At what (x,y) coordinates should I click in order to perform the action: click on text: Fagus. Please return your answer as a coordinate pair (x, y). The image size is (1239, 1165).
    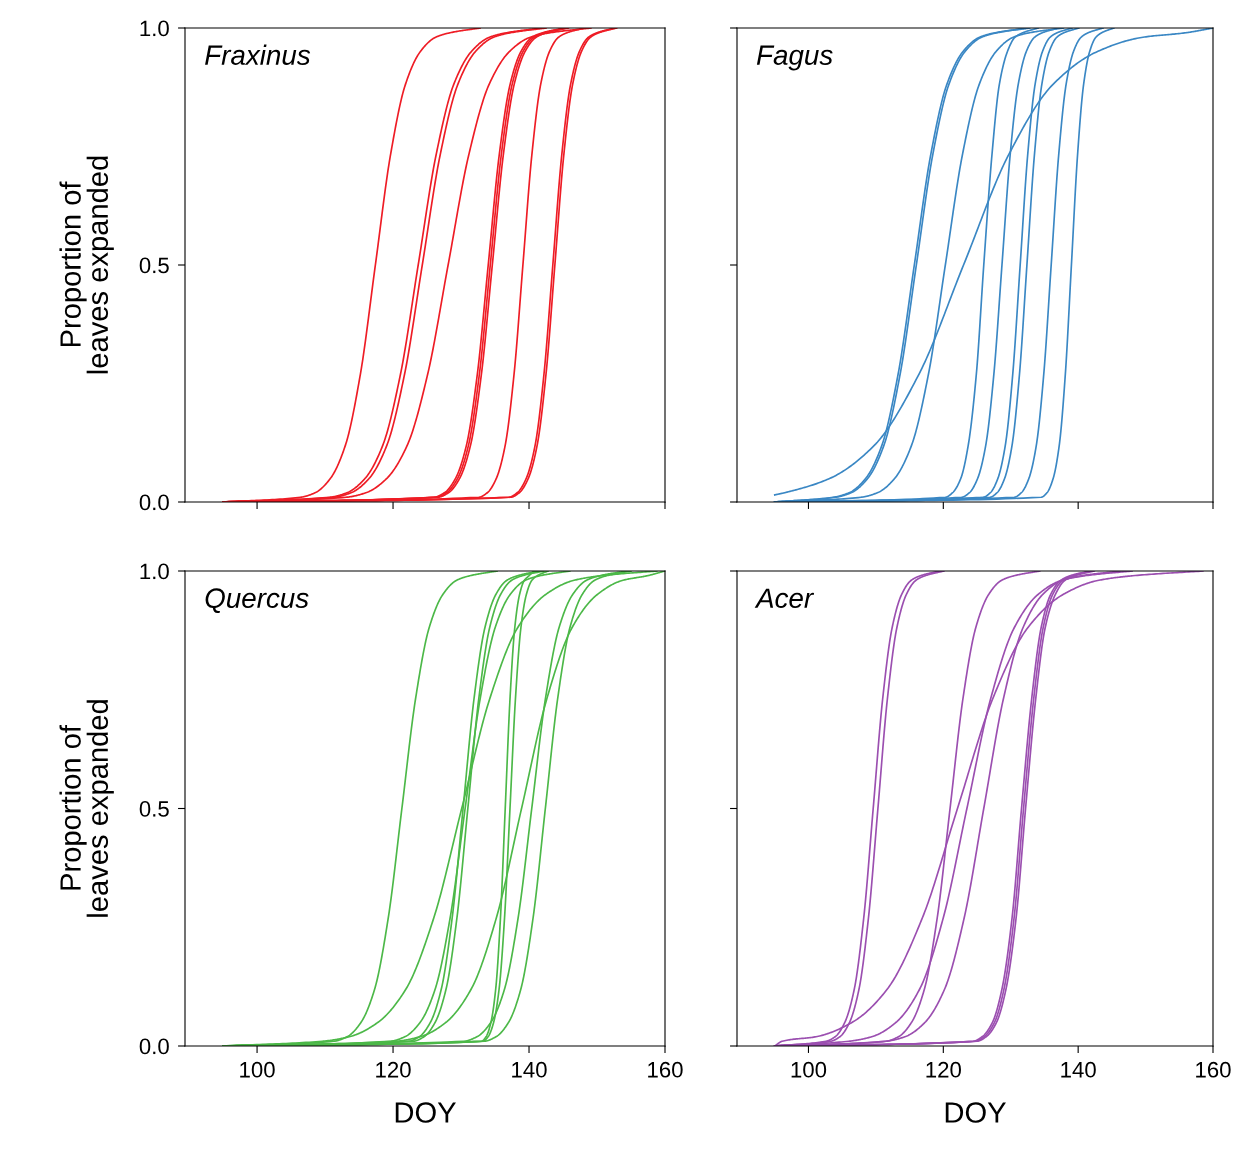
    Looking at the image, I should click on (794, 58).